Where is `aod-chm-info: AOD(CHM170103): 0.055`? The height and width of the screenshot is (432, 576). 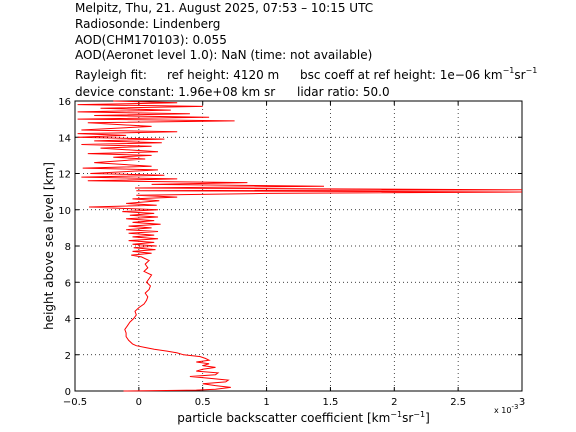 aod-chm-info: AOD(CHM170103): 0.055 is located at coordinates (151, 40).